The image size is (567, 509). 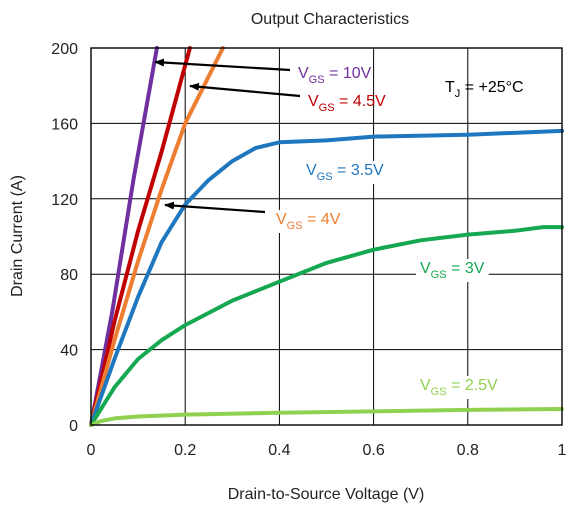 I want to click on series-label-2: VGS = 4V, so click(x=308, y=221).